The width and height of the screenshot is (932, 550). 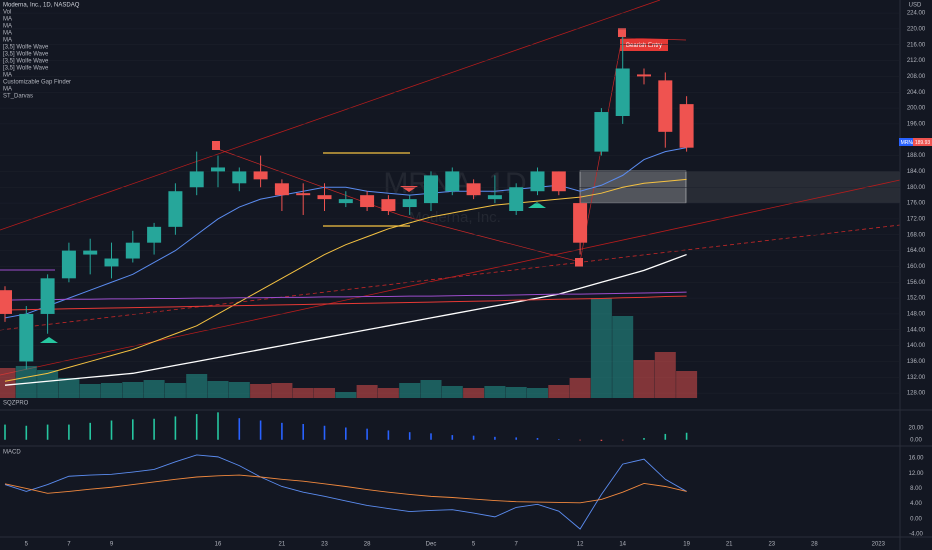 What do you see at coordinates (916, 251) in the screenshot?
I see `y-tick-label: 164.00` at bounding box center [916, 251].